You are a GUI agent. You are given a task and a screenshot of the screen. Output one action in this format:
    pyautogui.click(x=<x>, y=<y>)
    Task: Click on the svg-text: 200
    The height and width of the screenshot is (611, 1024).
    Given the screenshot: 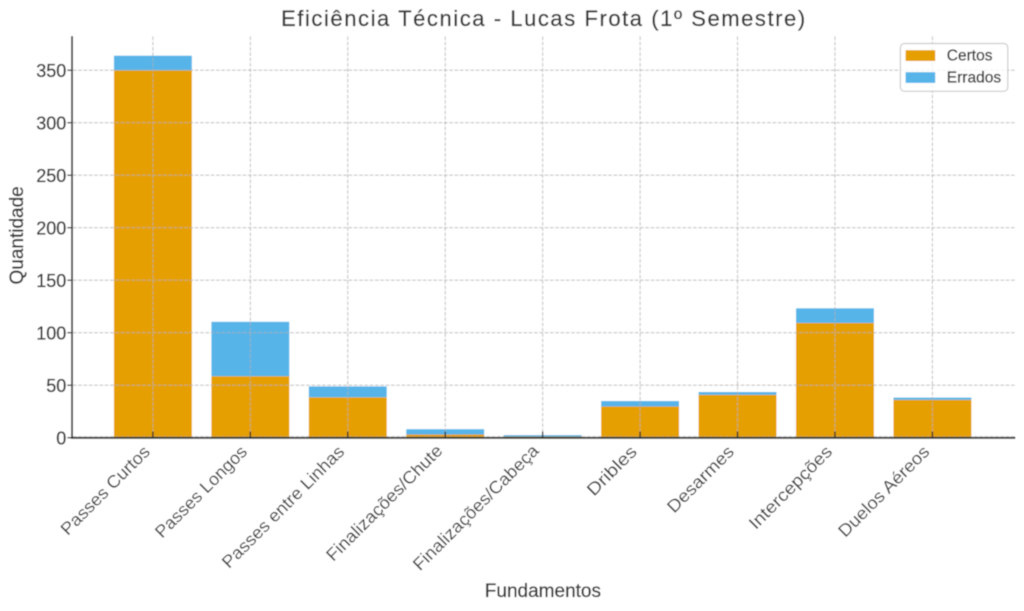 What is the action you would take?
    pyautogui.click(x=51, y=228)
    